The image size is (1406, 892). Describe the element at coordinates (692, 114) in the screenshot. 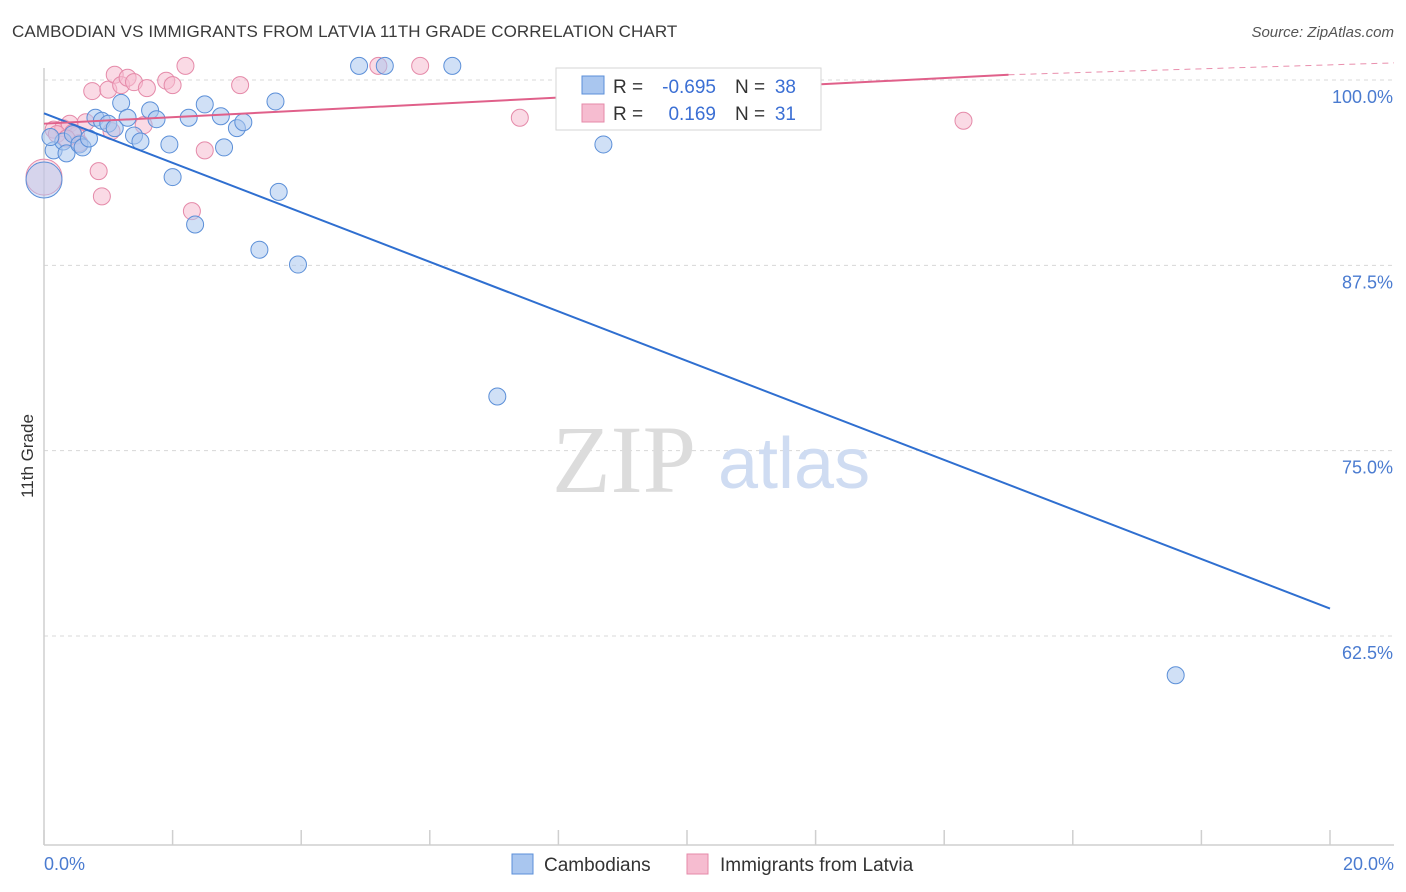

I see `legend-r-value-pink: 0.169` at that location.